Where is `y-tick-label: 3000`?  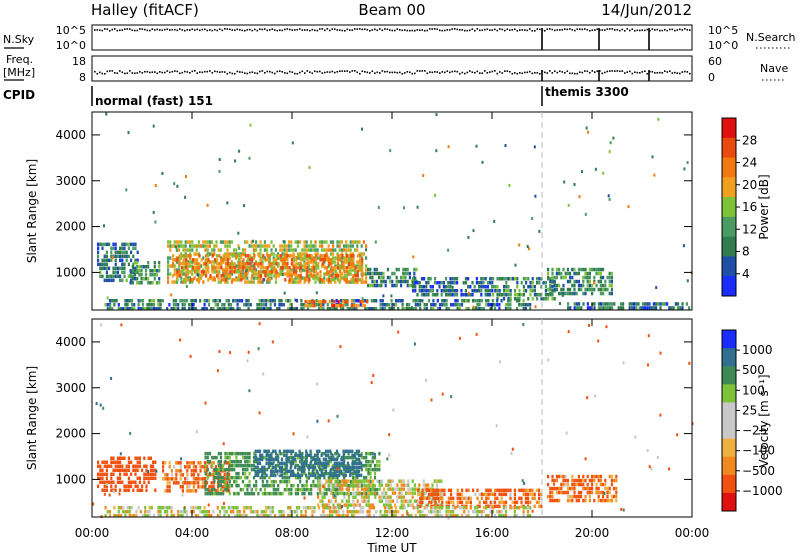 y-tick-label: 3000 is located at coordinates (70, 388).